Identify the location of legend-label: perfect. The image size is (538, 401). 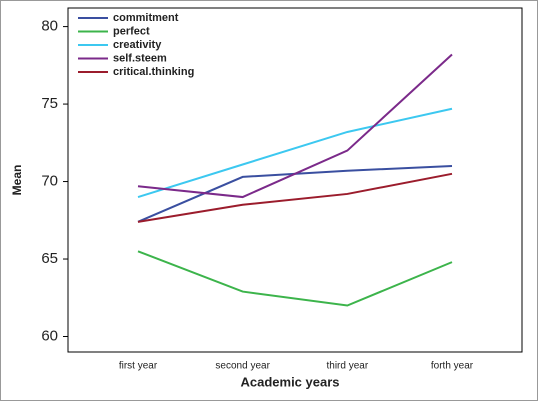
(131, 31).